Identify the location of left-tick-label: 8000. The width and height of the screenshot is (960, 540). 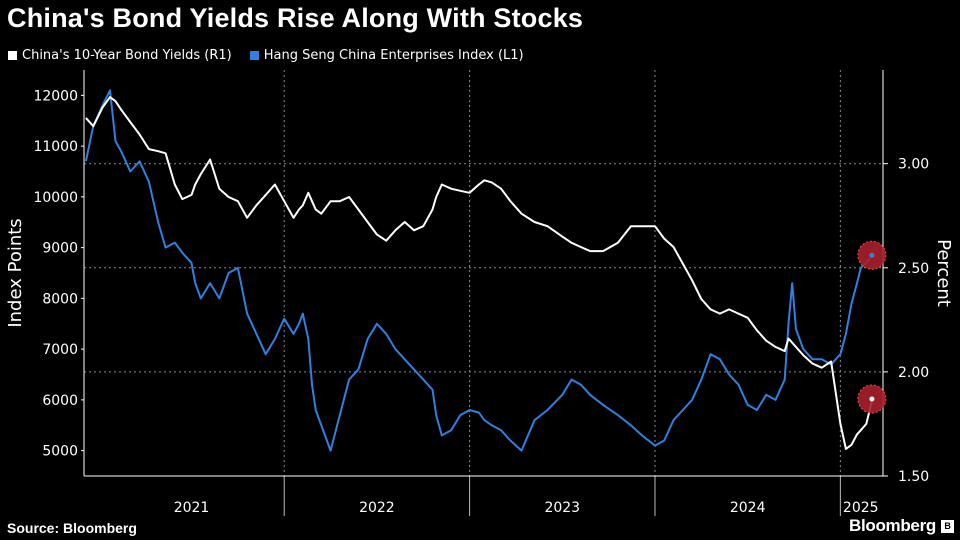
(60, 299).